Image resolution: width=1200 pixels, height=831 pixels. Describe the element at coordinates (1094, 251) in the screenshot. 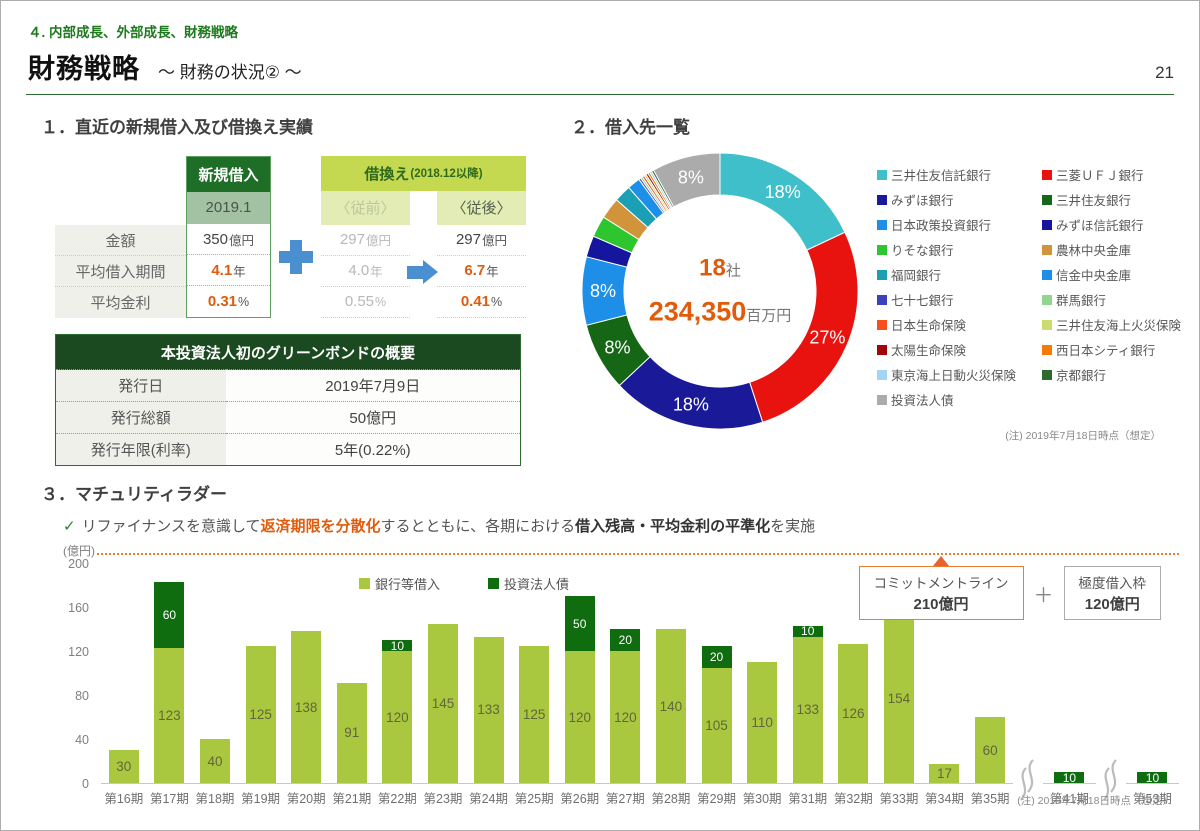

I see `legend-label: 農林中央金庫` at that location.